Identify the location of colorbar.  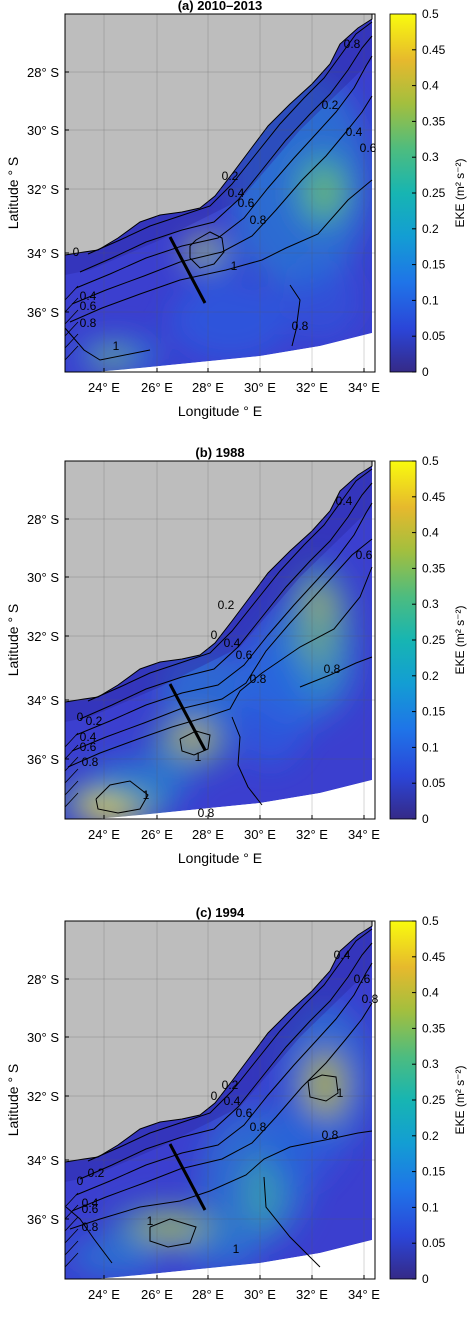
(403, 193).